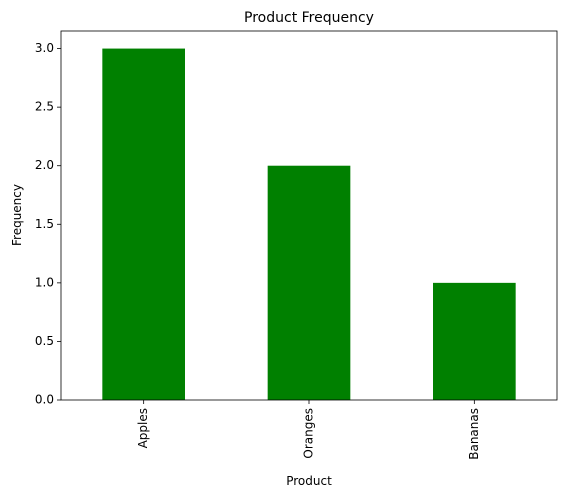 Image resolution: width=567 pixels, height=499 pixels. I want to click on y-tick-label: 3.0, so click(44, 48).